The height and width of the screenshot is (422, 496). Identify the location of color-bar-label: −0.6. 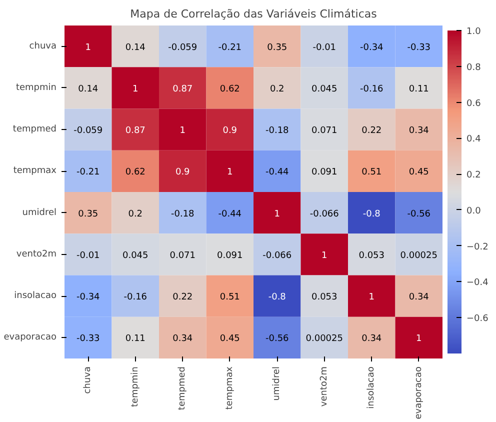
(477, 319).